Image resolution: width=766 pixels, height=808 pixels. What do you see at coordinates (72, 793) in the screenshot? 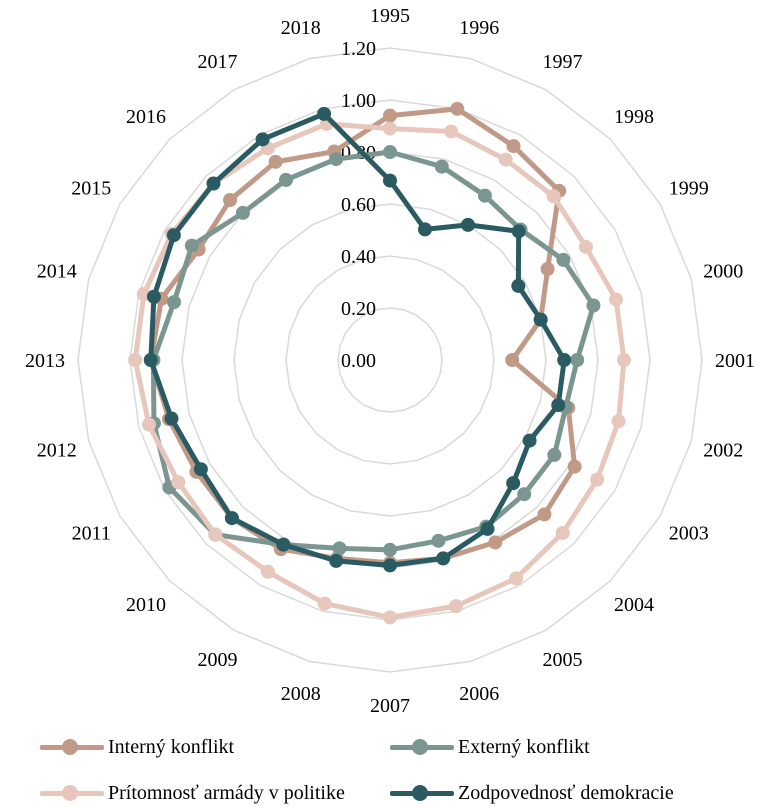
I see `legend-swatch-pritomnost-armady` at bounding box center [72, 793].